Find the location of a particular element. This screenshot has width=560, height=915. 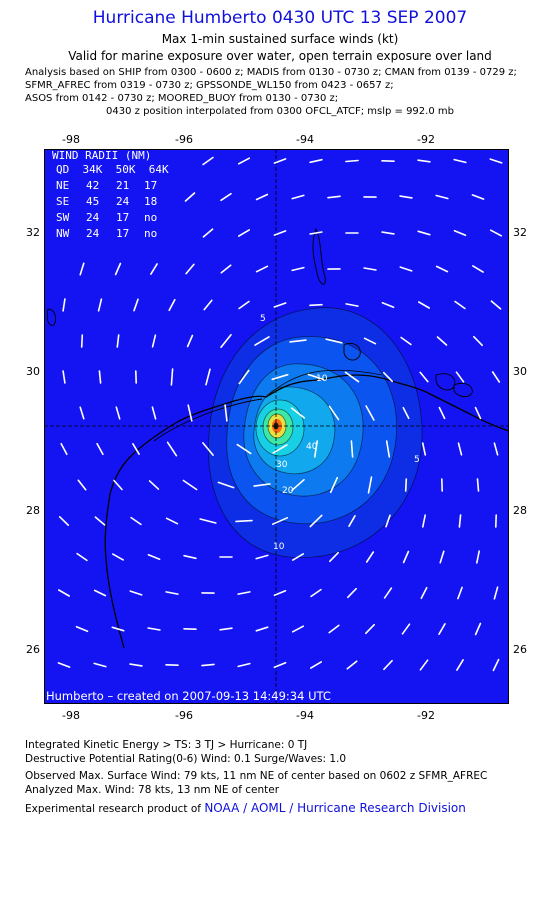

lat-tick-right: 32 is located at coordinates (520, 232).